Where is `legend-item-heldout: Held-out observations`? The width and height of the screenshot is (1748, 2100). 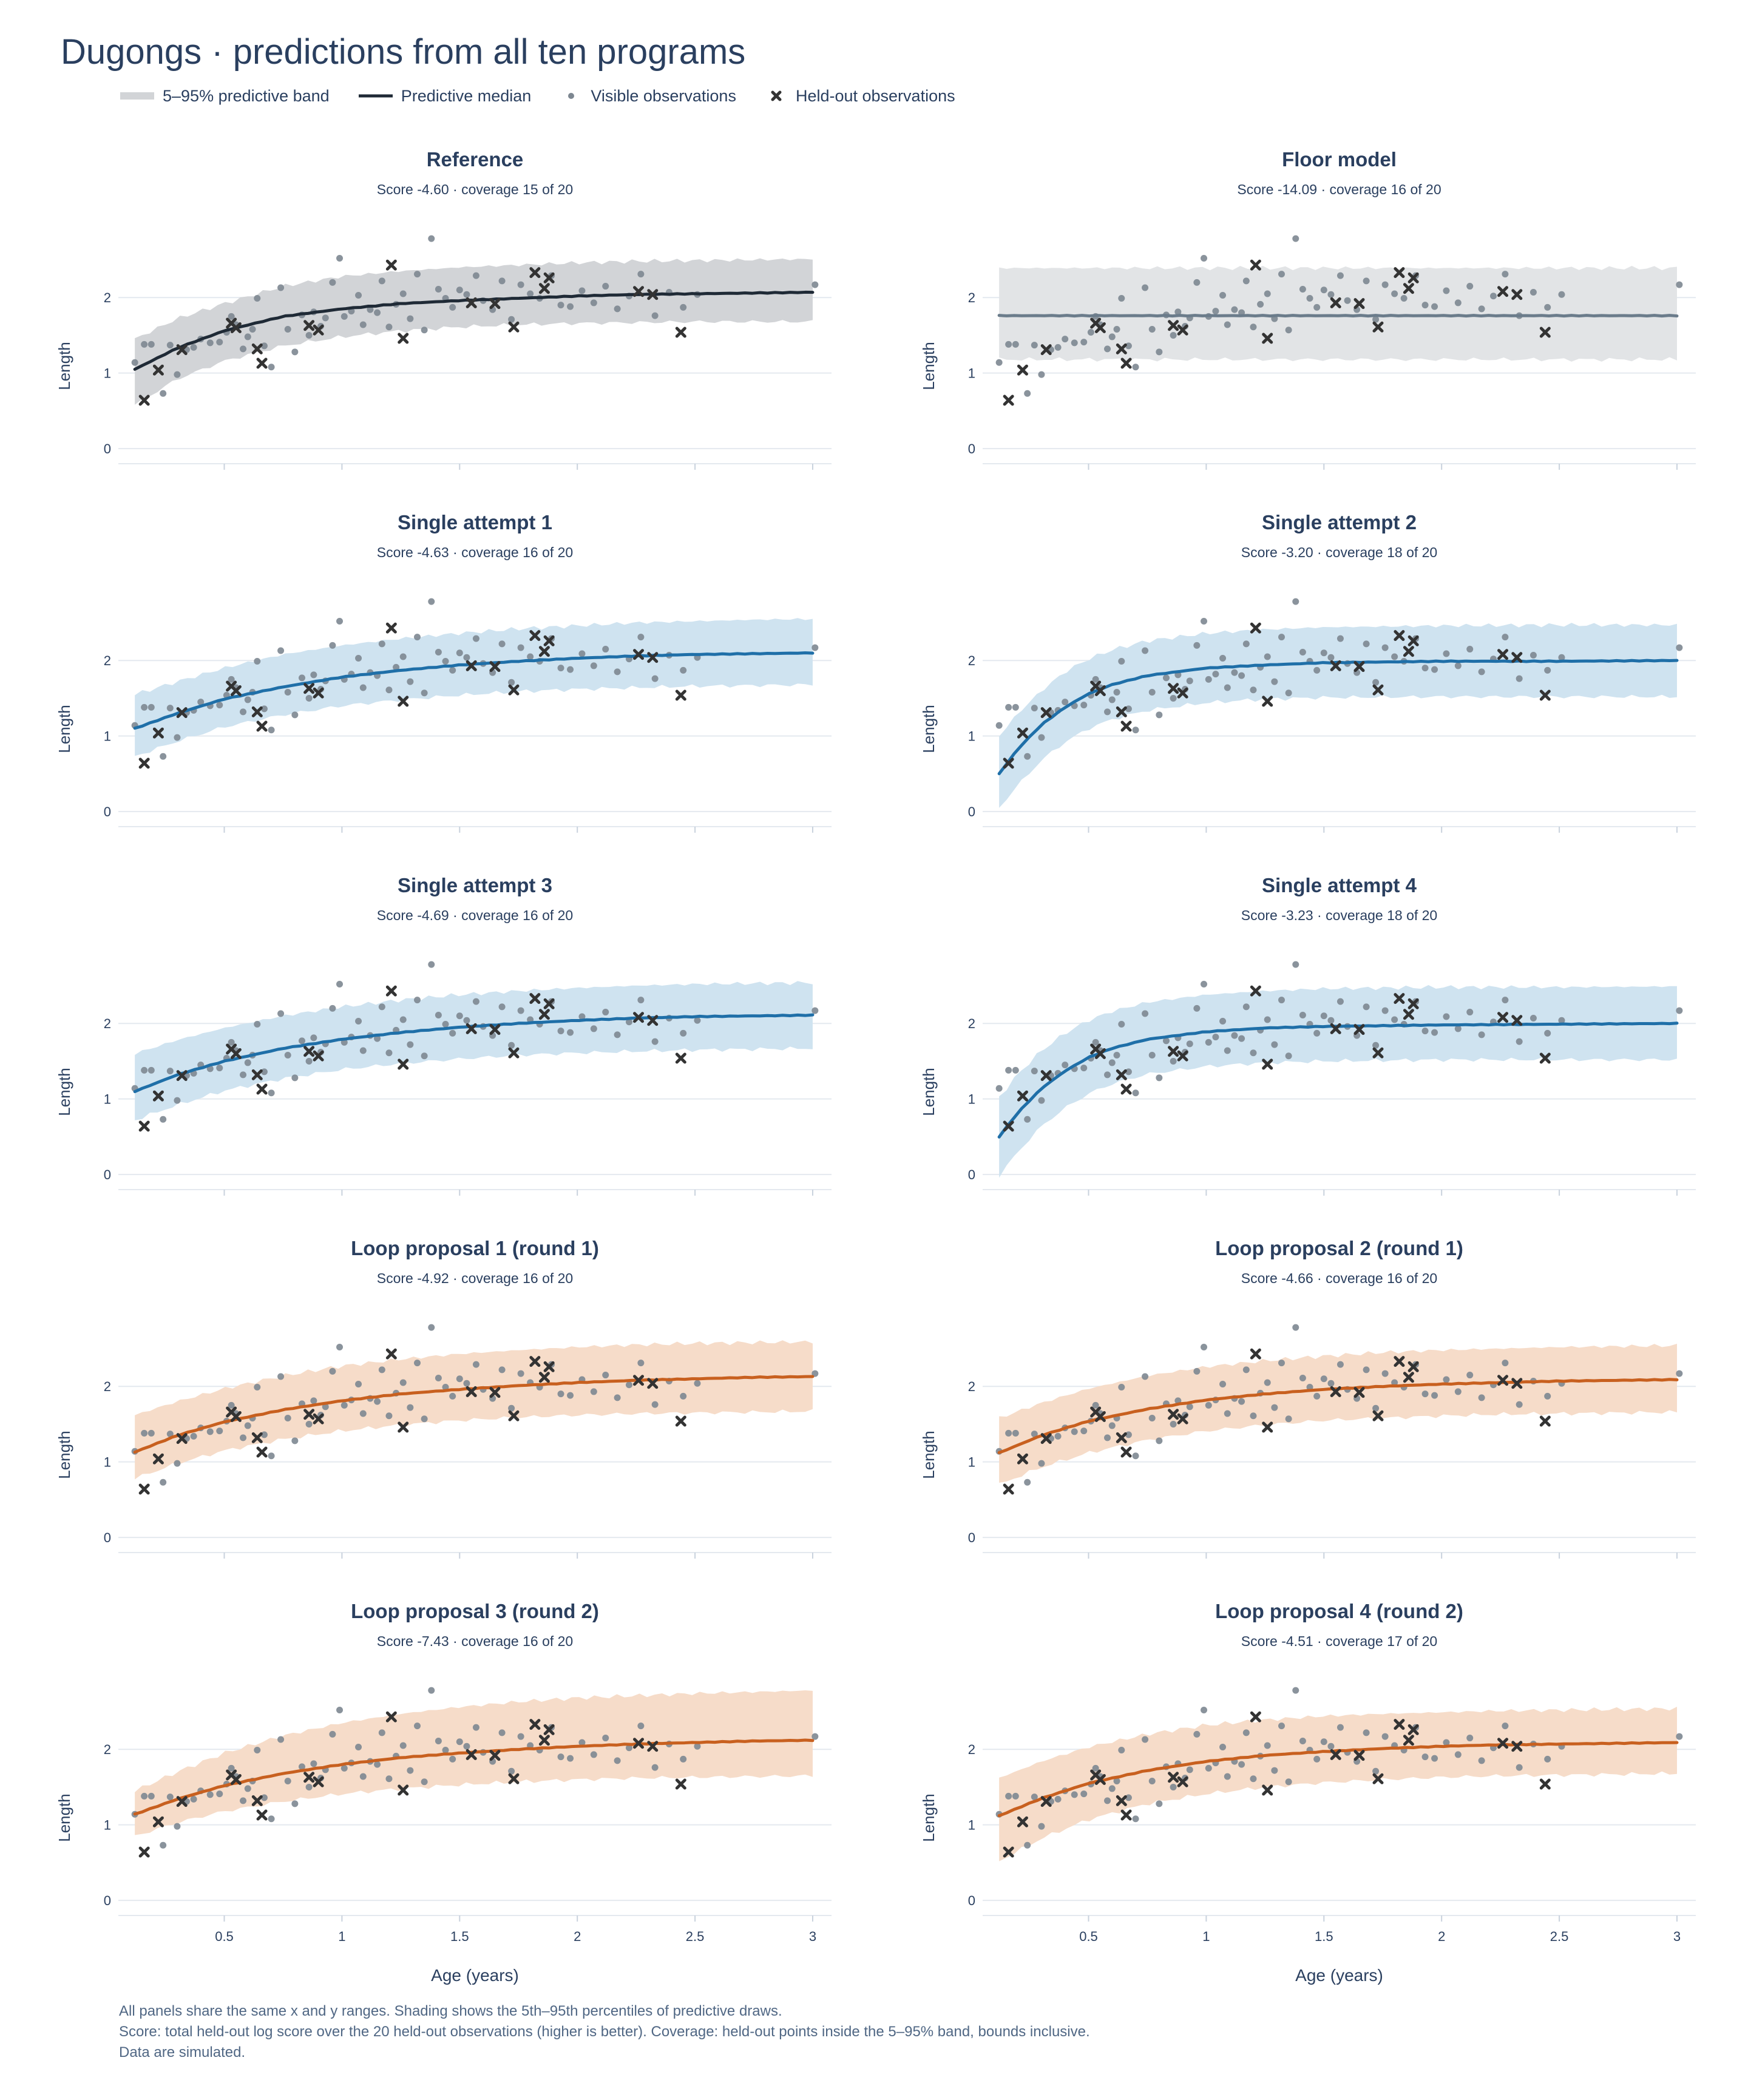
legend-item-heldout: Held-out observations is located at coordinates (859, 96).